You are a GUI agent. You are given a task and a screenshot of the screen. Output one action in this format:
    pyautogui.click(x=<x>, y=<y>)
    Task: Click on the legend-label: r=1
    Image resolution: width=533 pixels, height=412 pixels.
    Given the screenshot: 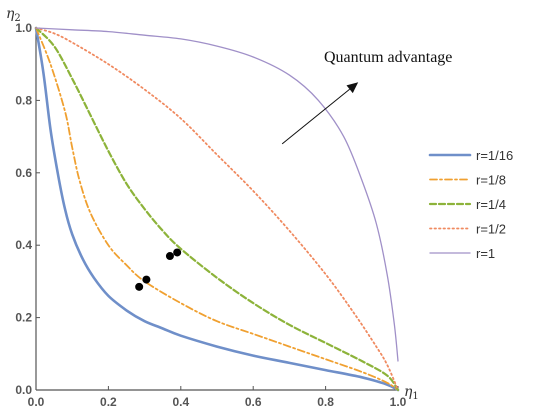 What is the action you would take?
    pyautogui.click(x=485, y=253)
    